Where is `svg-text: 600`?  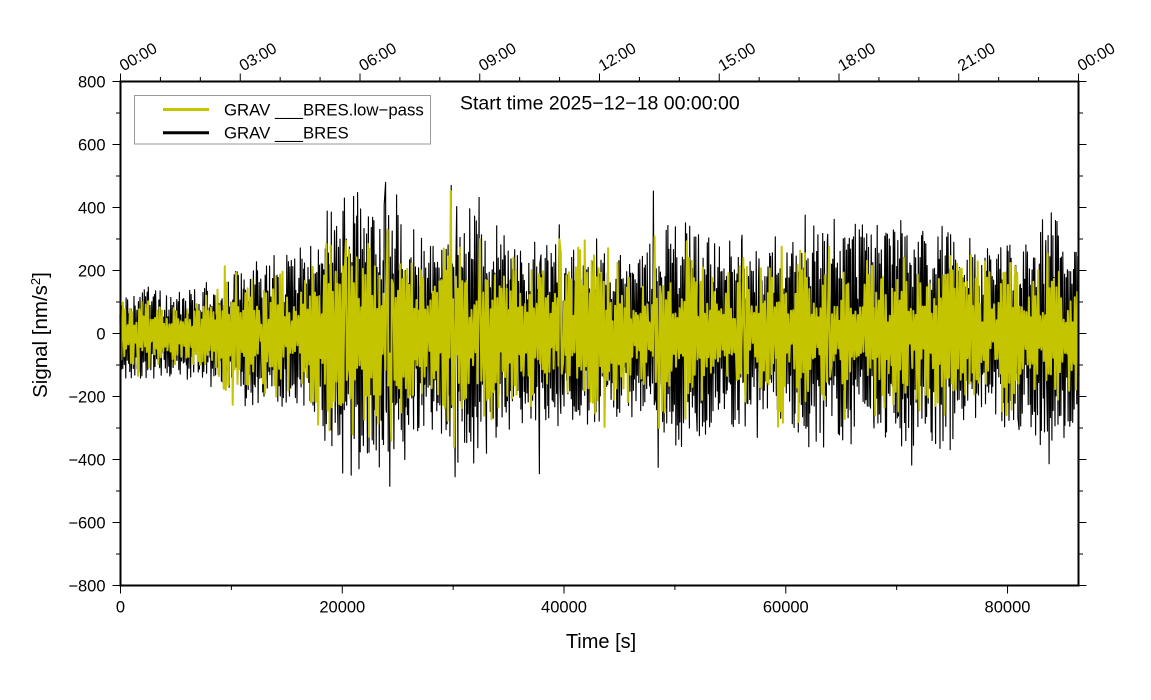
svg-text: 600 is located at coordinates (92, 146).